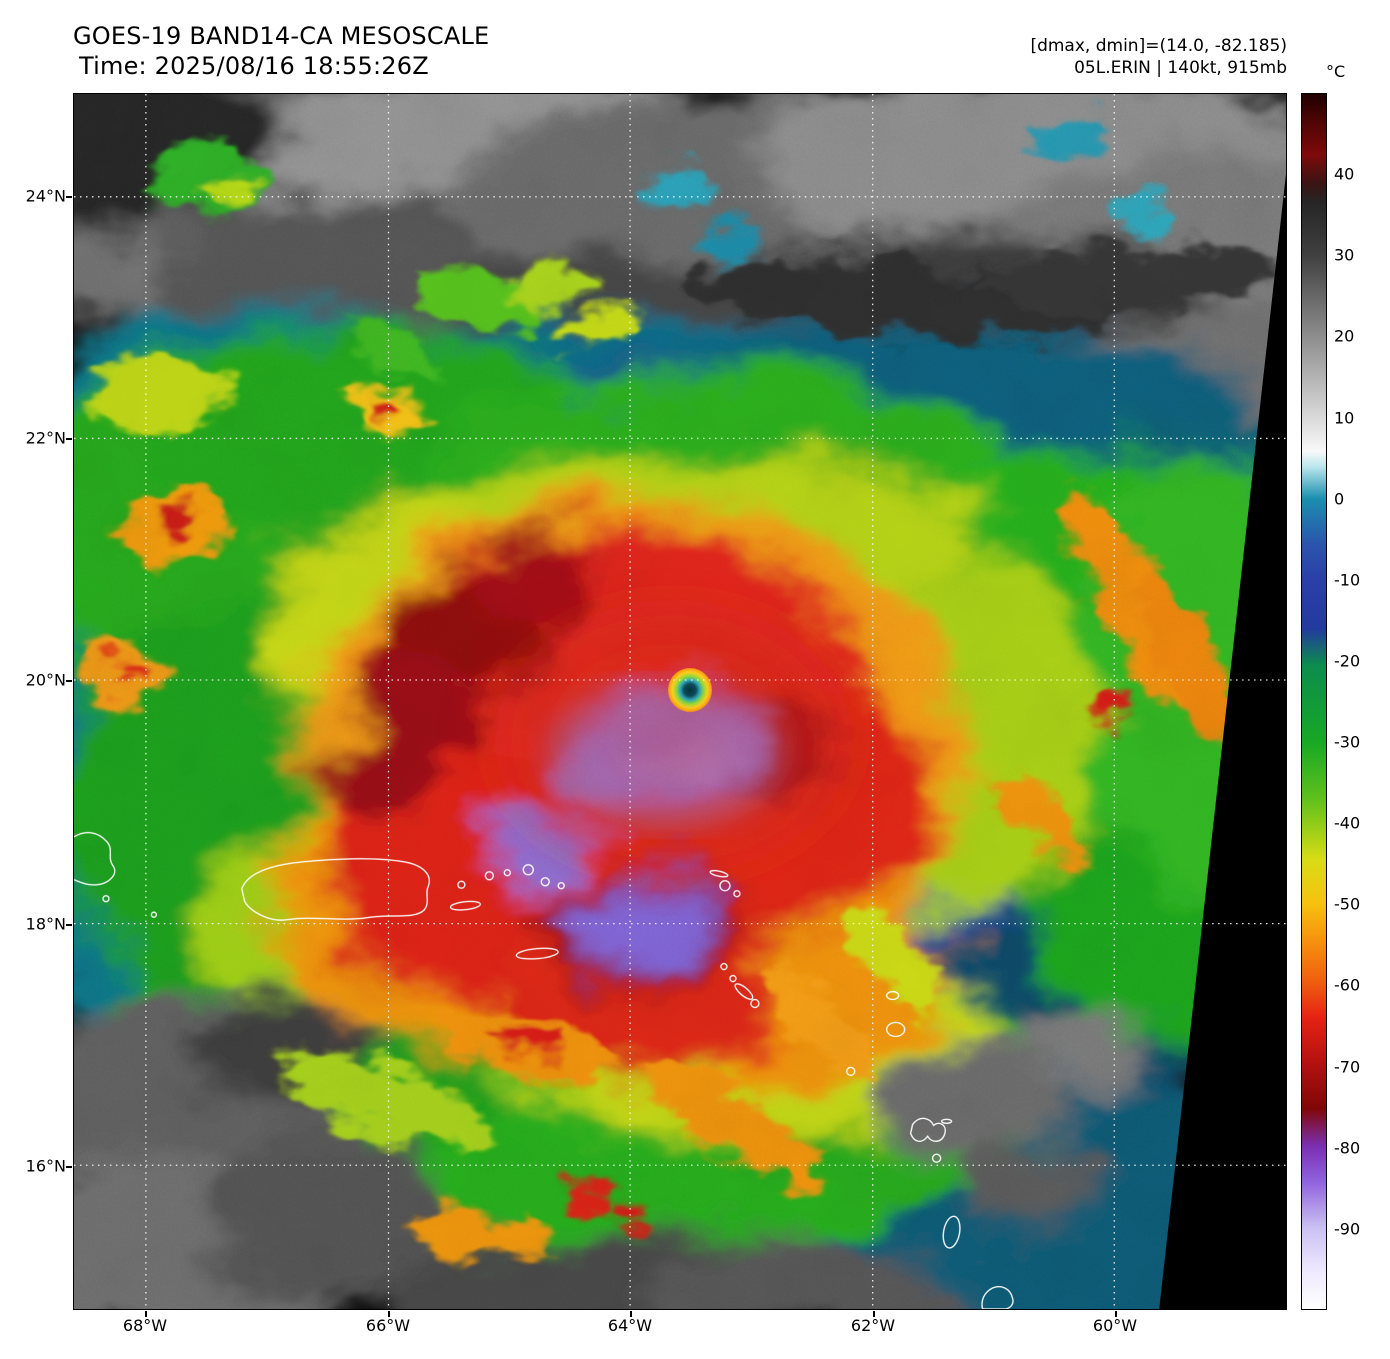 The image size is (1390, 1359). What do you see at coordinates (95, 858) in the screenshot?
I see `coastline-hispaniola` at bounding box center [95, 858].